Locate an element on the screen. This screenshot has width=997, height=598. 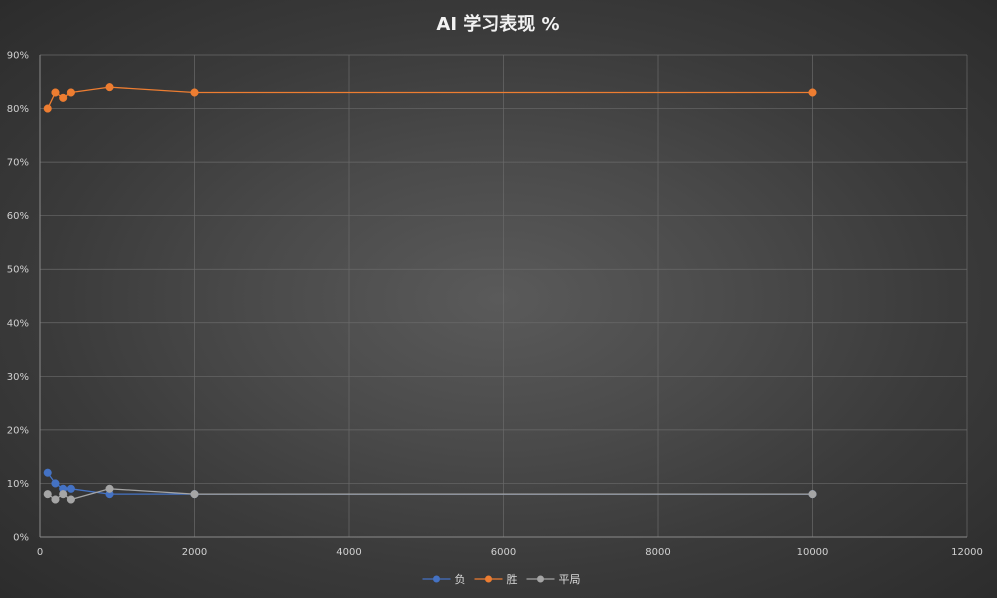
x-tick-label: 10000 is located at coordinates (813, 552).